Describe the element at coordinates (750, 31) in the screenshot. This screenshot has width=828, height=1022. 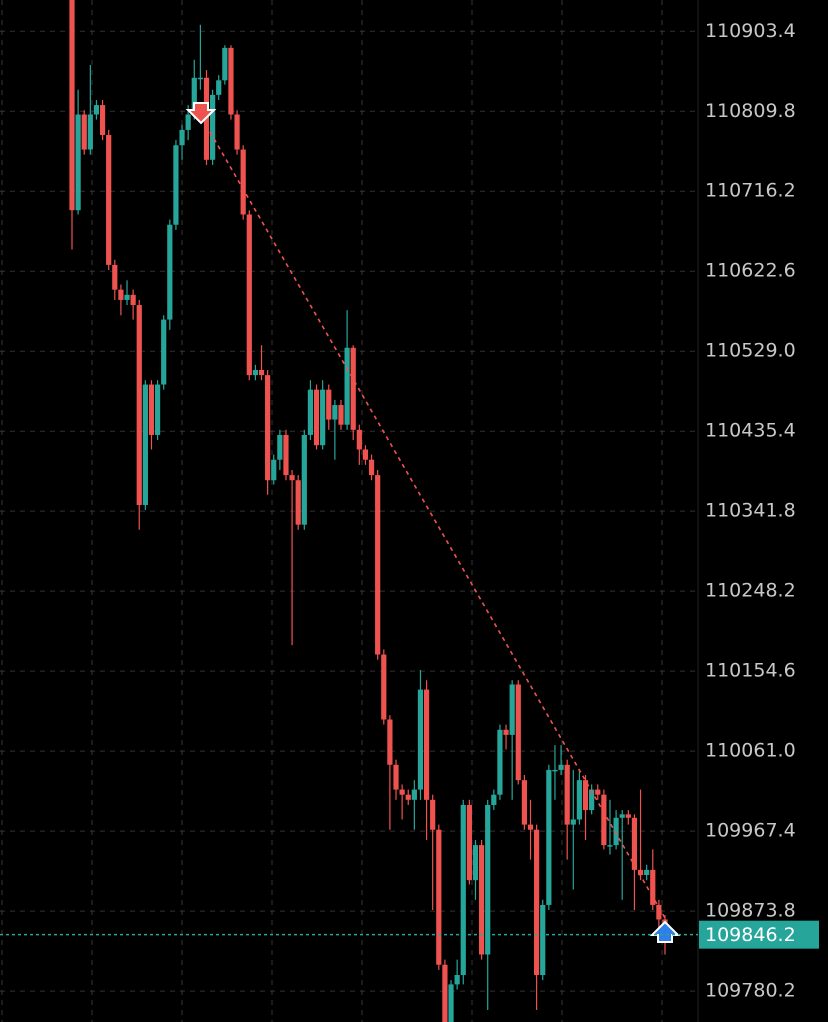
I see `y-tick-label: 110903.4` at that location.